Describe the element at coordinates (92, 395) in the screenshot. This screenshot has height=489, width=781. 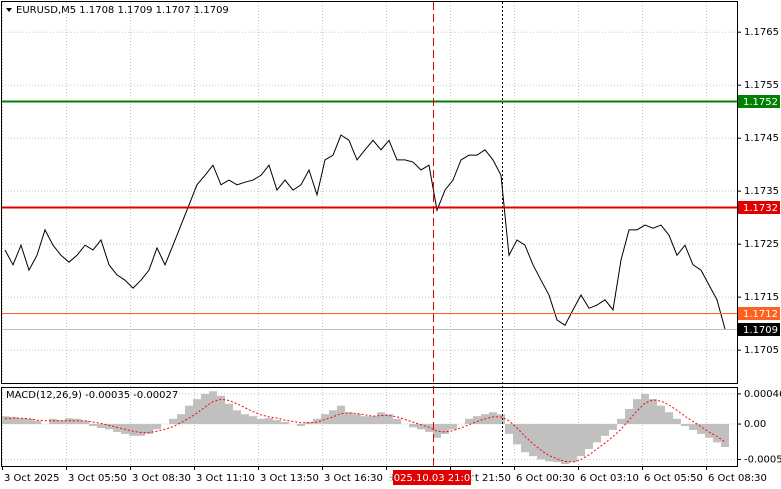
I see `macd-title: MACD(12,26,9) -0.00035 -0.00027` at that location.